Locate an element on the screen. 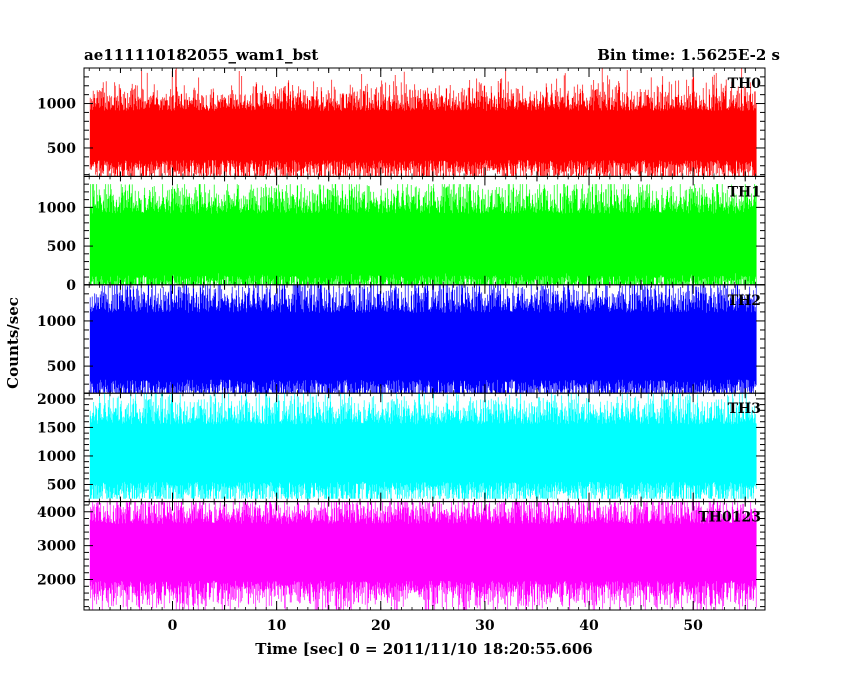 The image size is (850, 680). x-tick-label: 40 is located at coordinates (589, 626).